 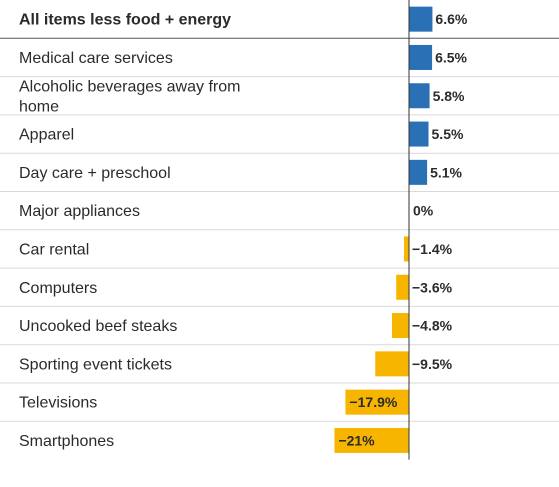 I want to click on value-label: −17.9%, so click(x=373, y=402).